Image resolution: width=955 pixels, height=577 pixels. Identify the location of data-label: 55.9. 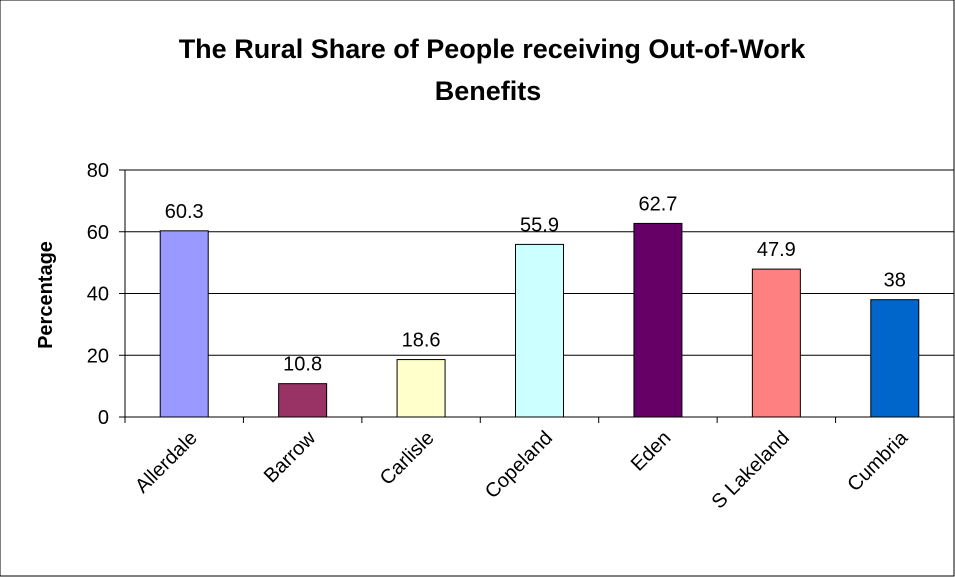
(539, 225).